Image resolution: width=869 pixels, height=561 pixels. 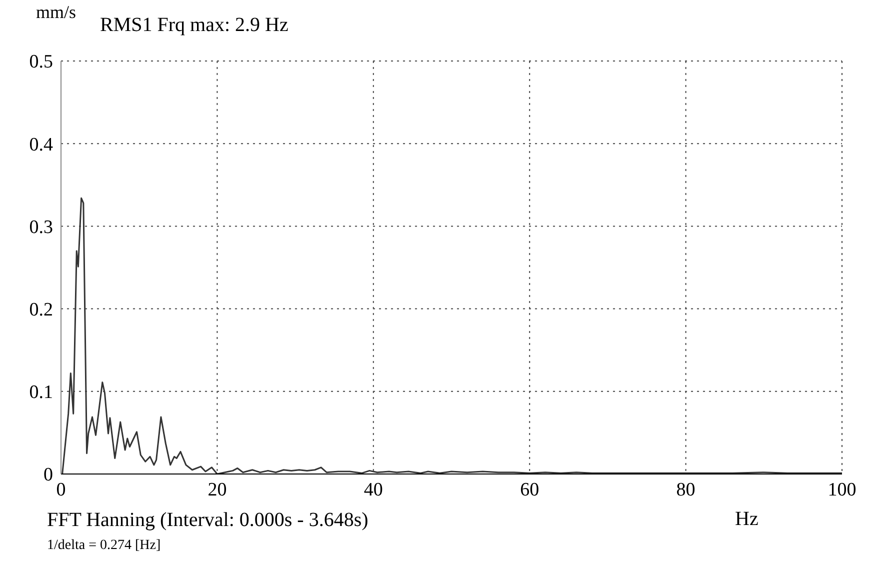 What do you see at coordinates (41, 62) in the screenshot?
I see `y-tick-label: 0.5` at bounding box center [41, 62].